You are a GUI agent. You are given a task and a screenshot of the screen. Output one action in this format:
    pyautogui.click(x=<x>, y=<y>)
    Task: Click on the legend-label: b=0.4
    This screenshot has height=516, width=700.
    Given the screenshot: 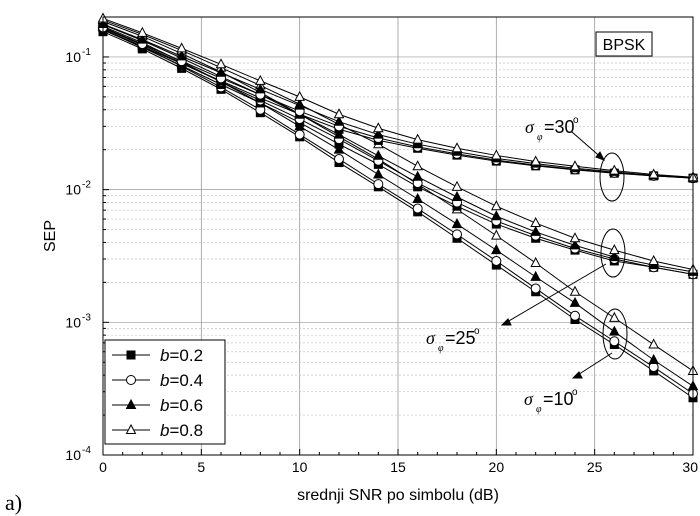 What is the action you would take?
    pyautogui.click(x=181, y=380)
    